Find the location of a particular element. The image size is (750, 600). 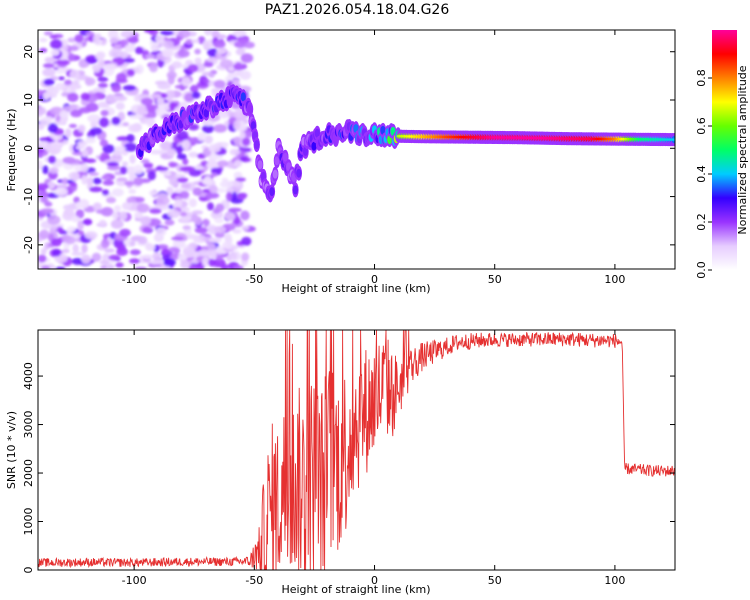

spectrogram-y-tick-label: 0 is located at coordinates (28, 148).